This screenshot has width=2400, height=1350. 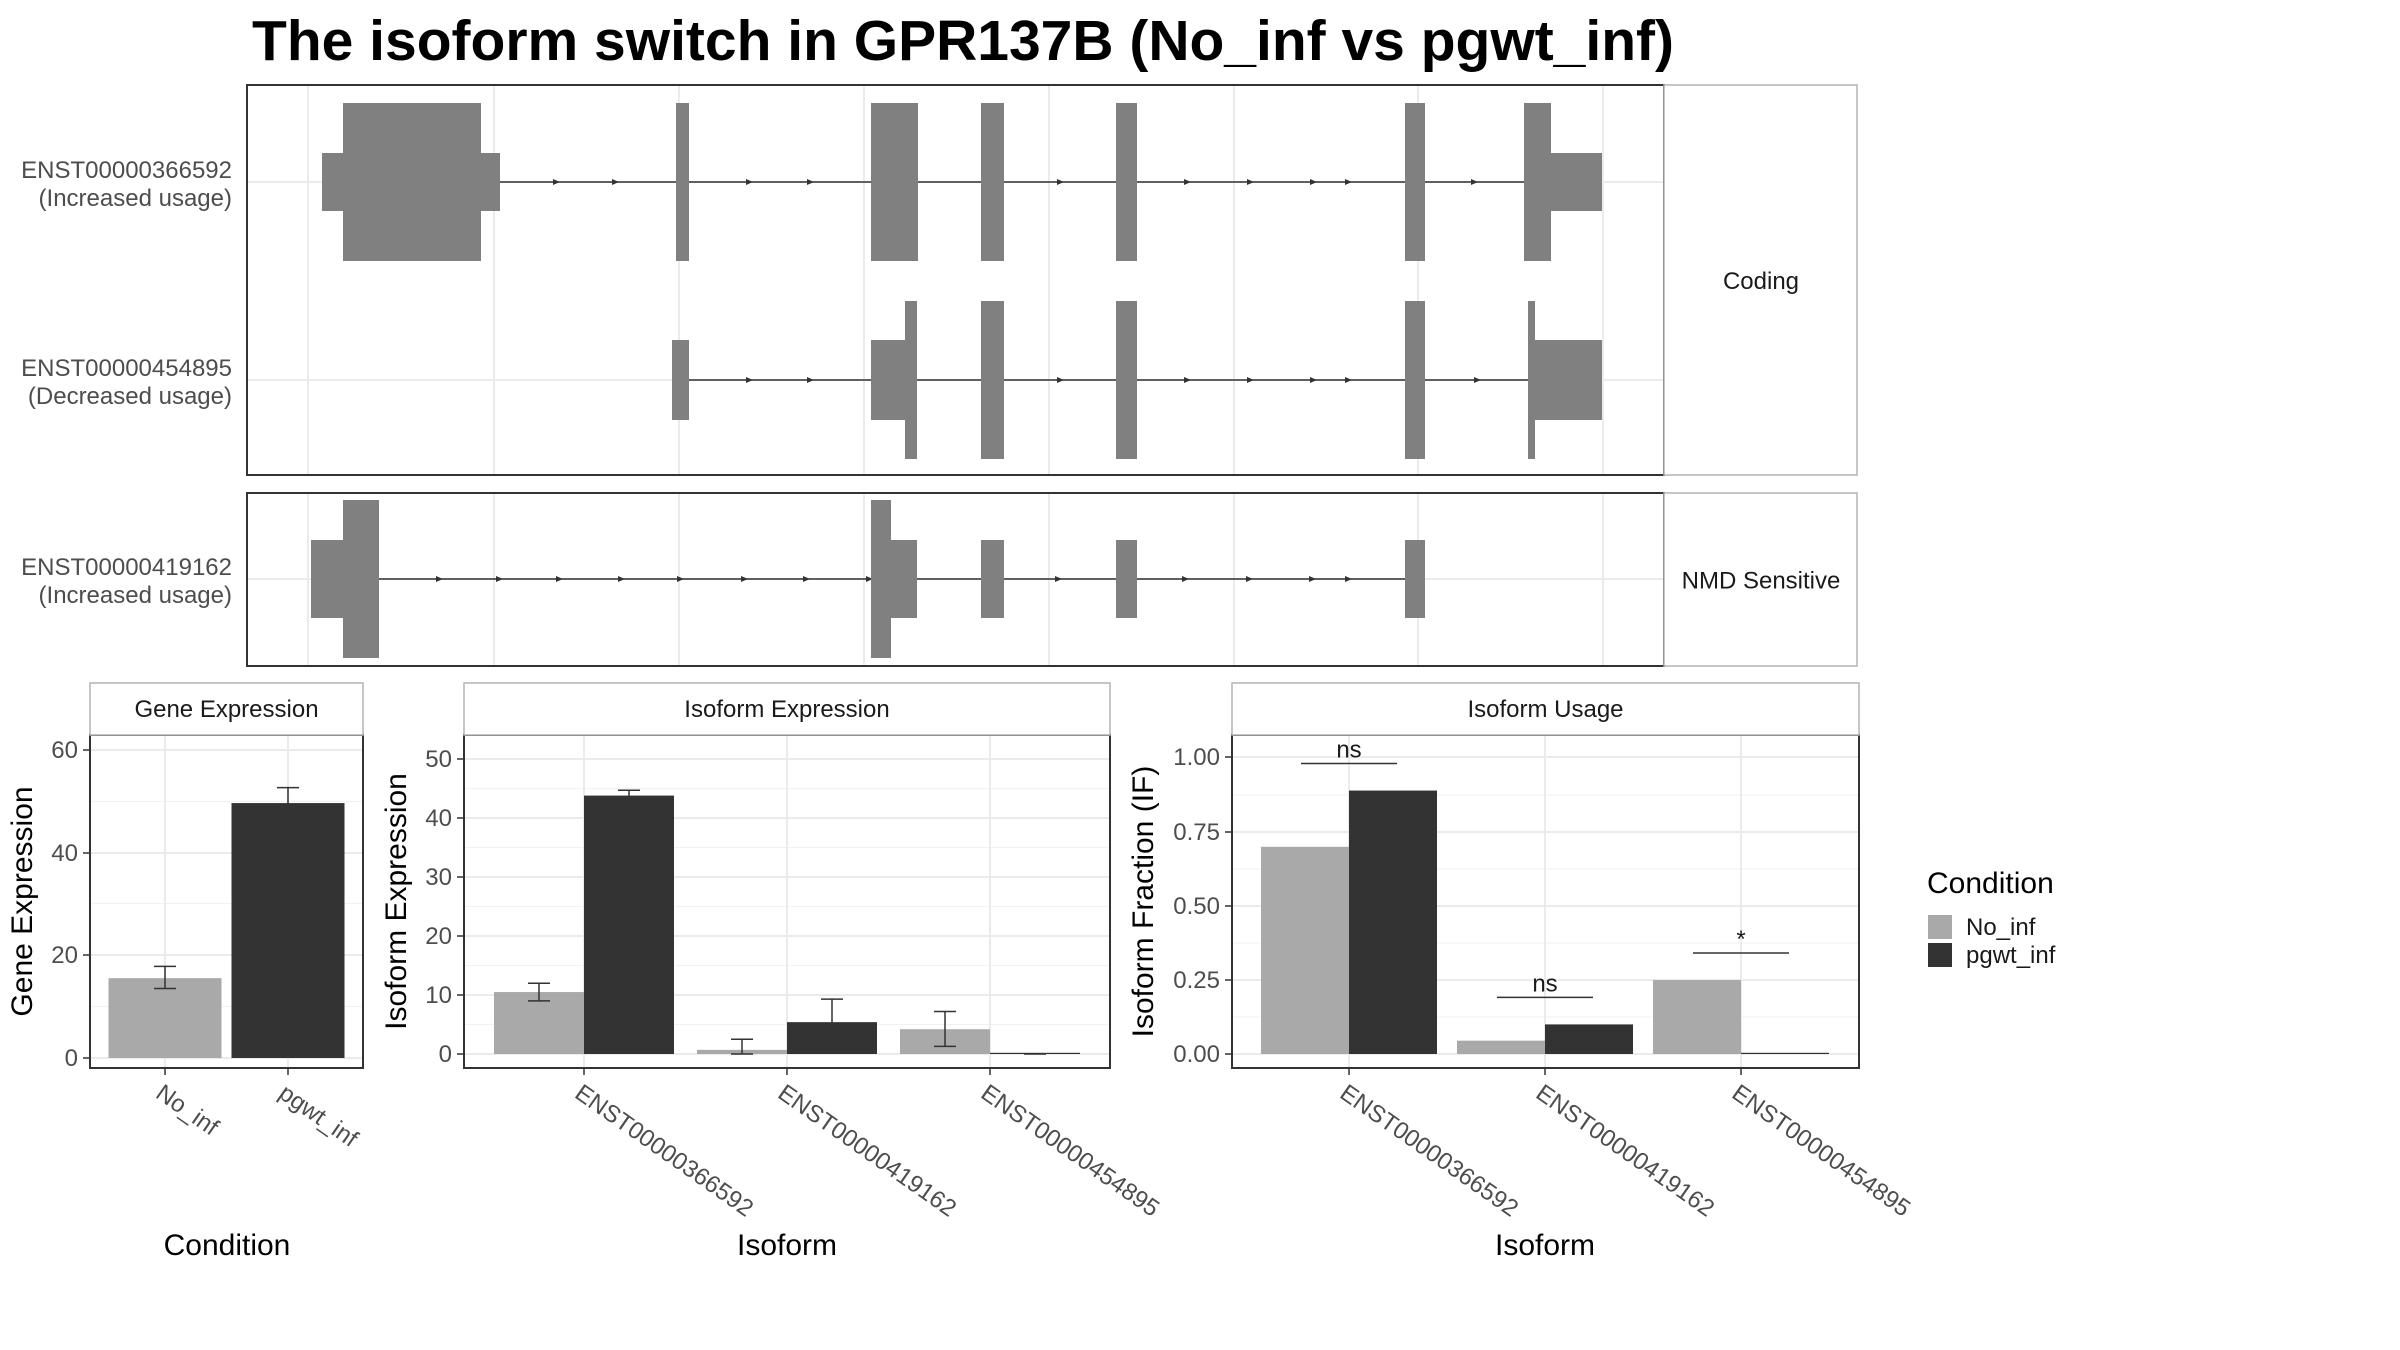 What do you see at coordinates (1196, 832) in the screenshot?
I see `y-tick-label: 0.75` at bounding box center [1196, 832].